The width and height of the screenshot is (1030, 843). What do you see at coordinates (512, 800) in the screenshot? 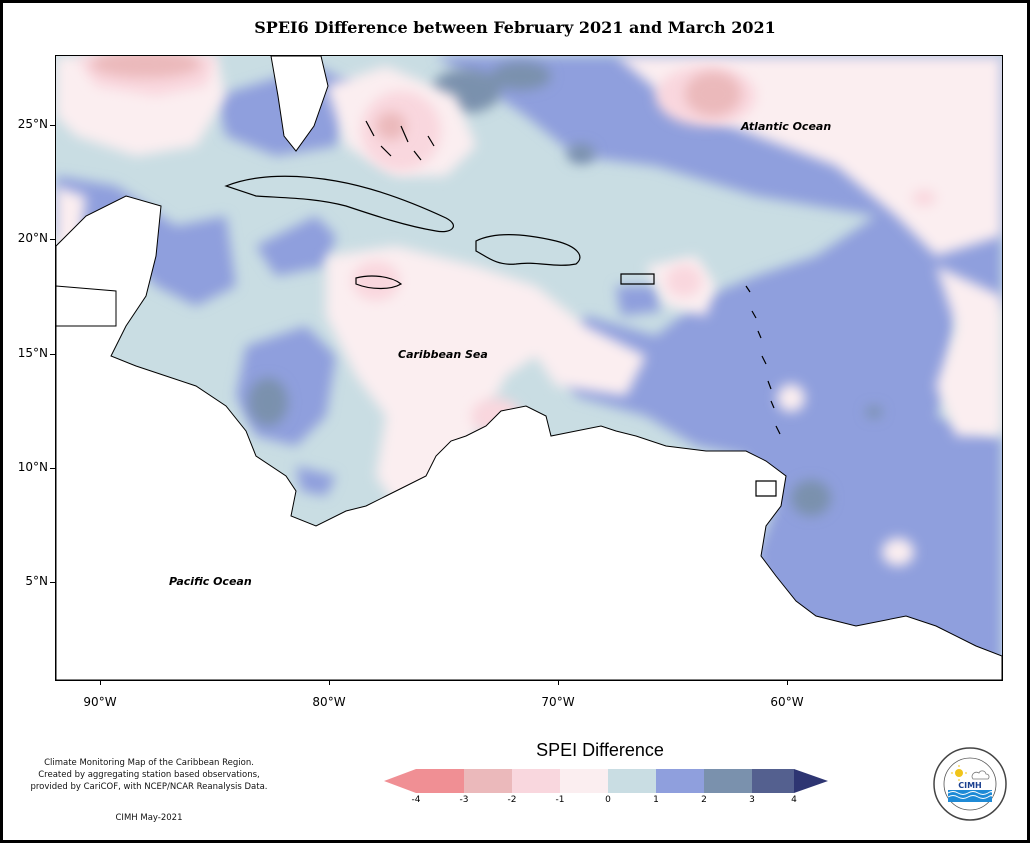
I see `legend-tick-label: -2` at bounding box center [512, 800].